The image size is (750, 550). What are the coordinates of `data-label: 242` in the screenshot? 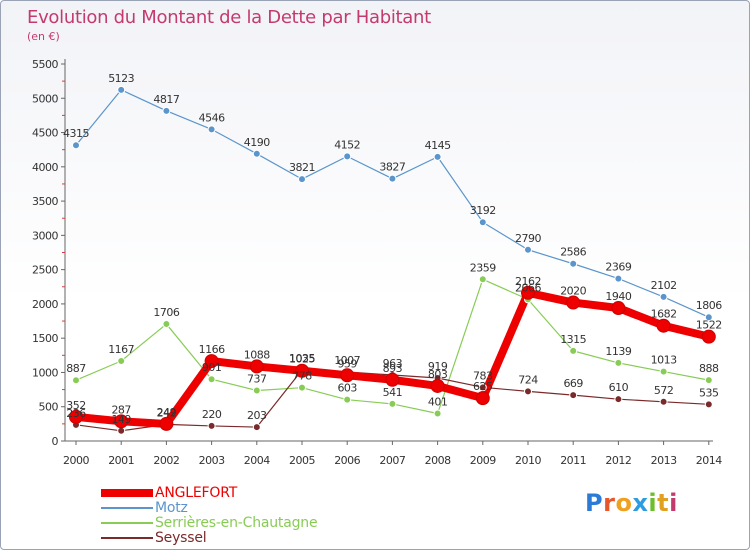 It's located at (167, 412).